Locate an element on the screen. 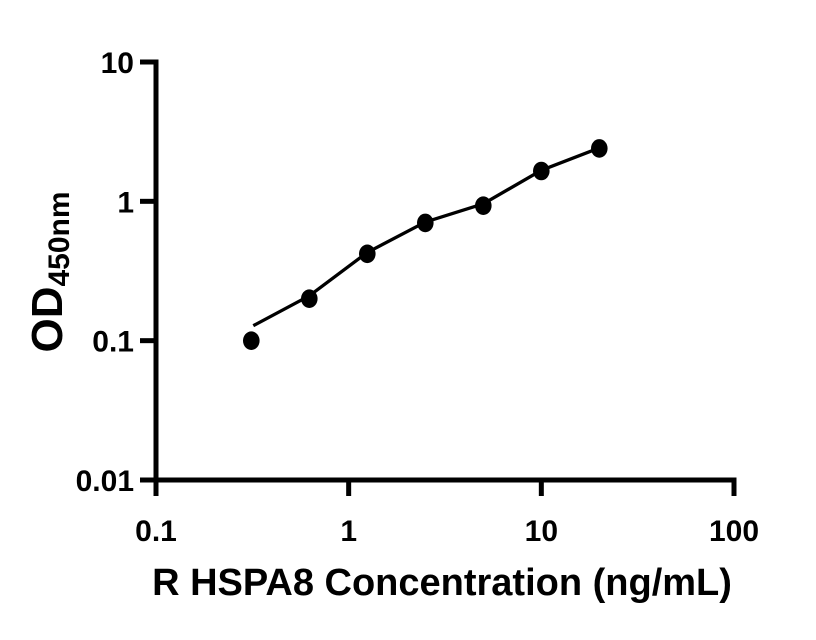  x-axis-title: R HSPA8 Concentration (ng/mL) is located at coordinates (442, 583).